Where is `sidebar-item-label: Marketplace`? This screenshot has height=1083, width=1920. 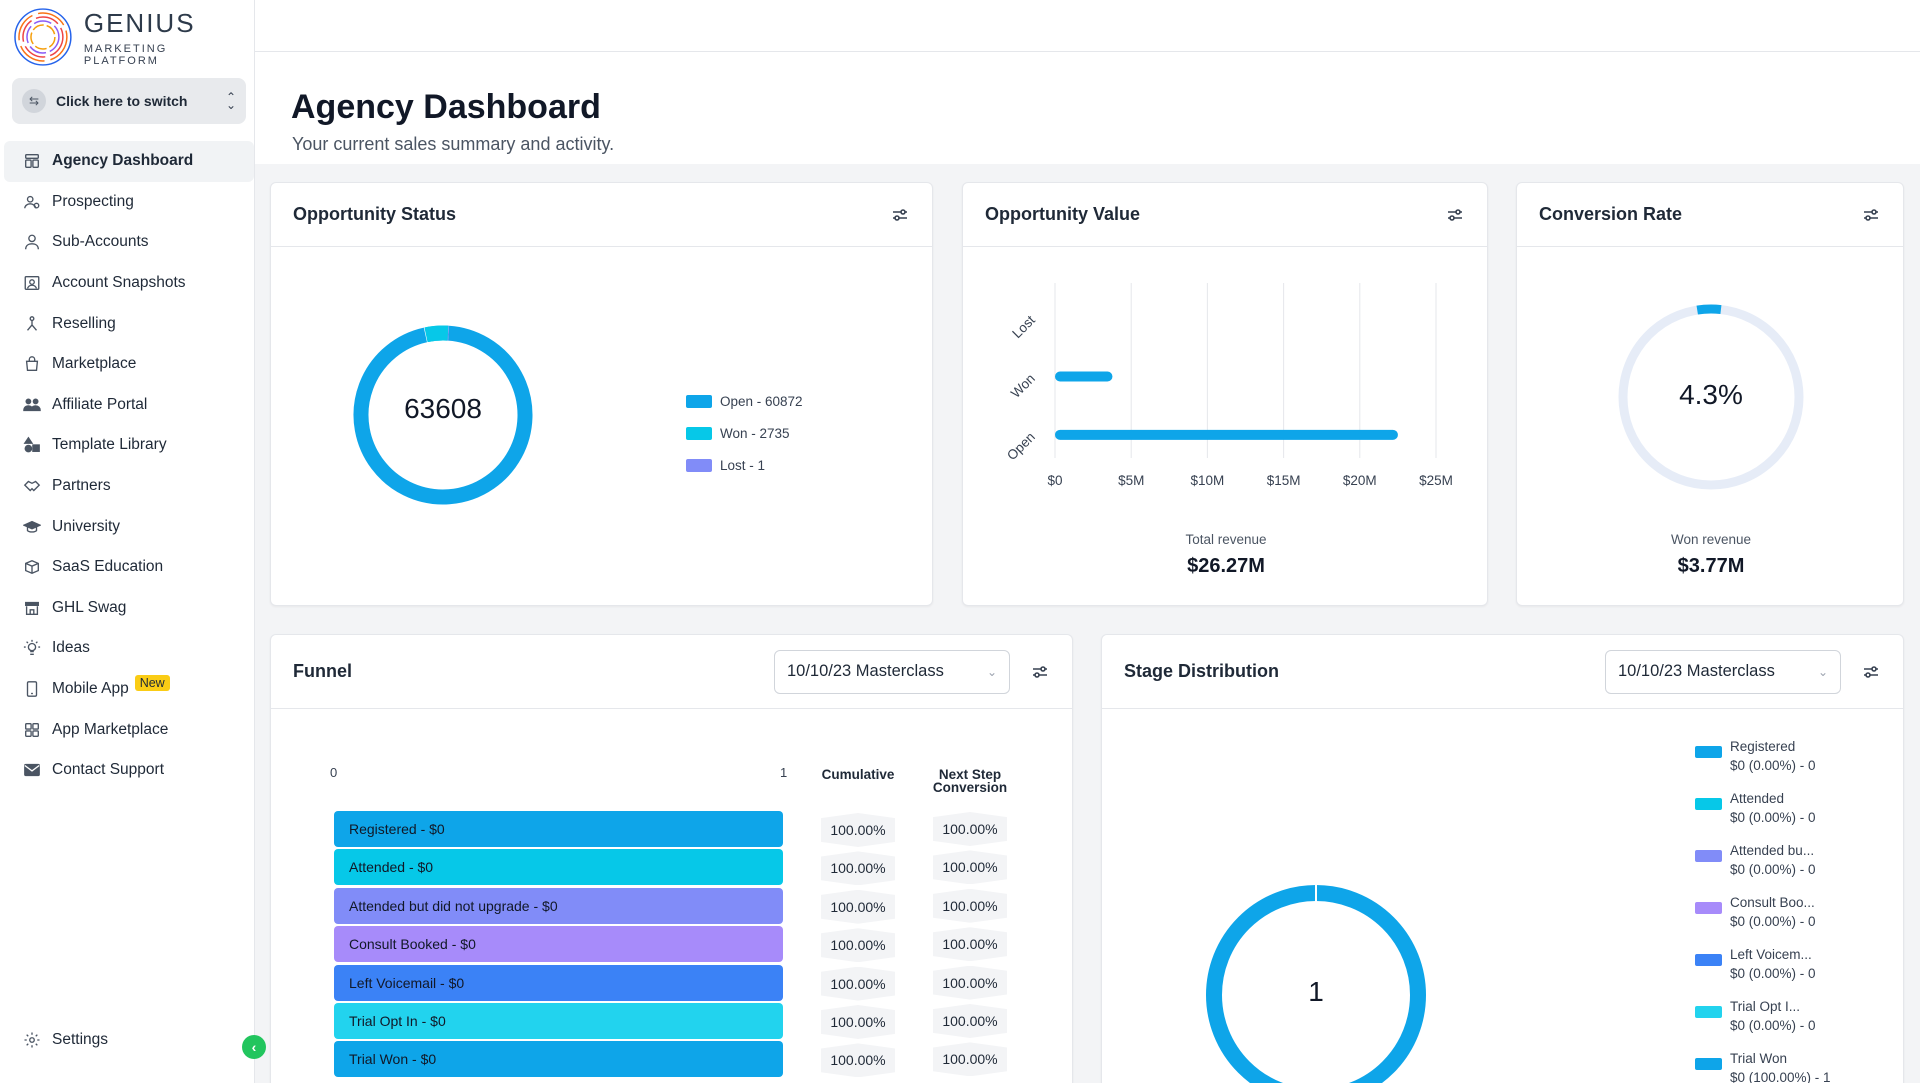
sidebar-item-label: Marketplace is located at coordinates (94, 364).